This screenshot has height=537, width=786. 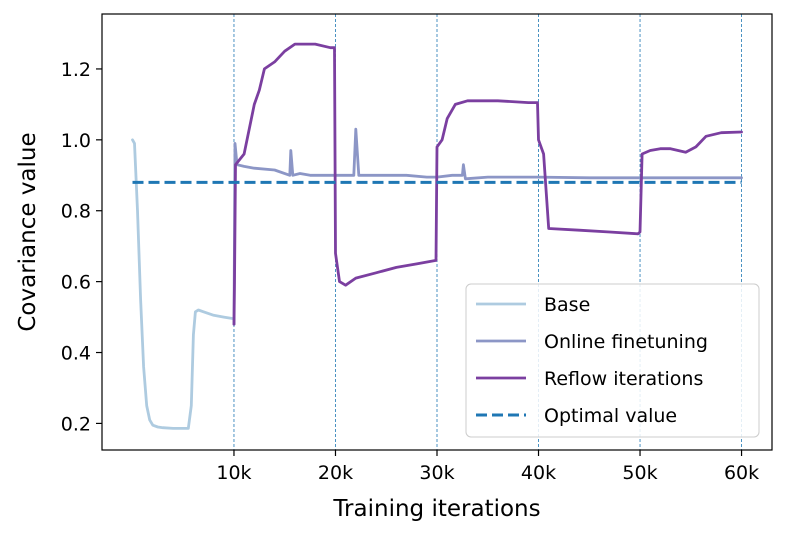 I want to click on legend-box, so click(x=612, y=360).